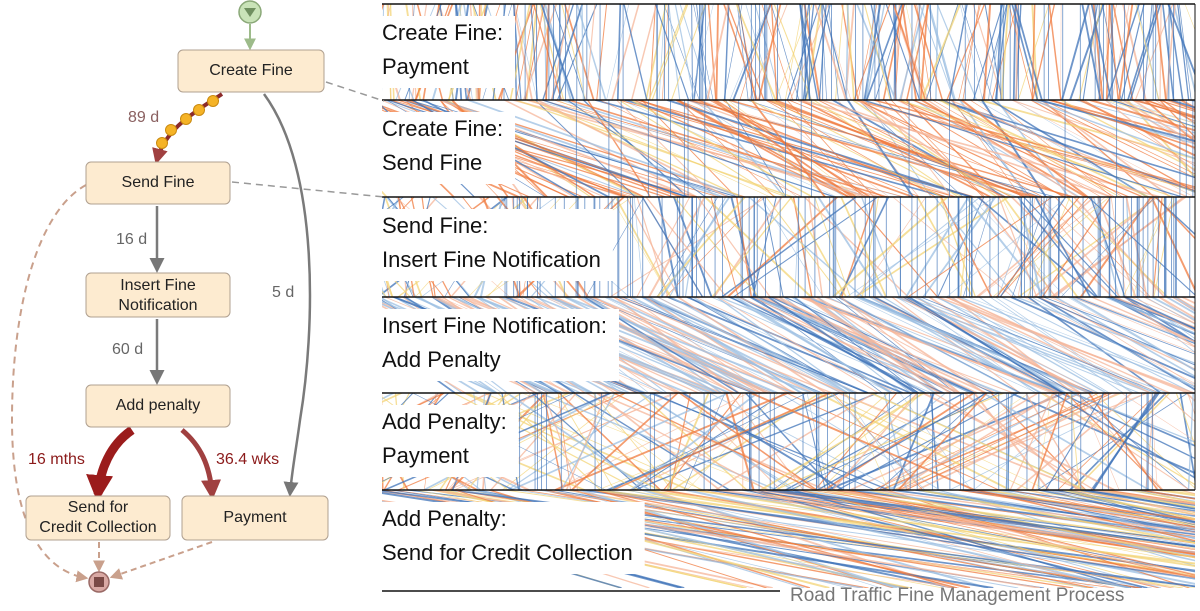  I want to click on node-label: Send Fine, so click(158, 182).